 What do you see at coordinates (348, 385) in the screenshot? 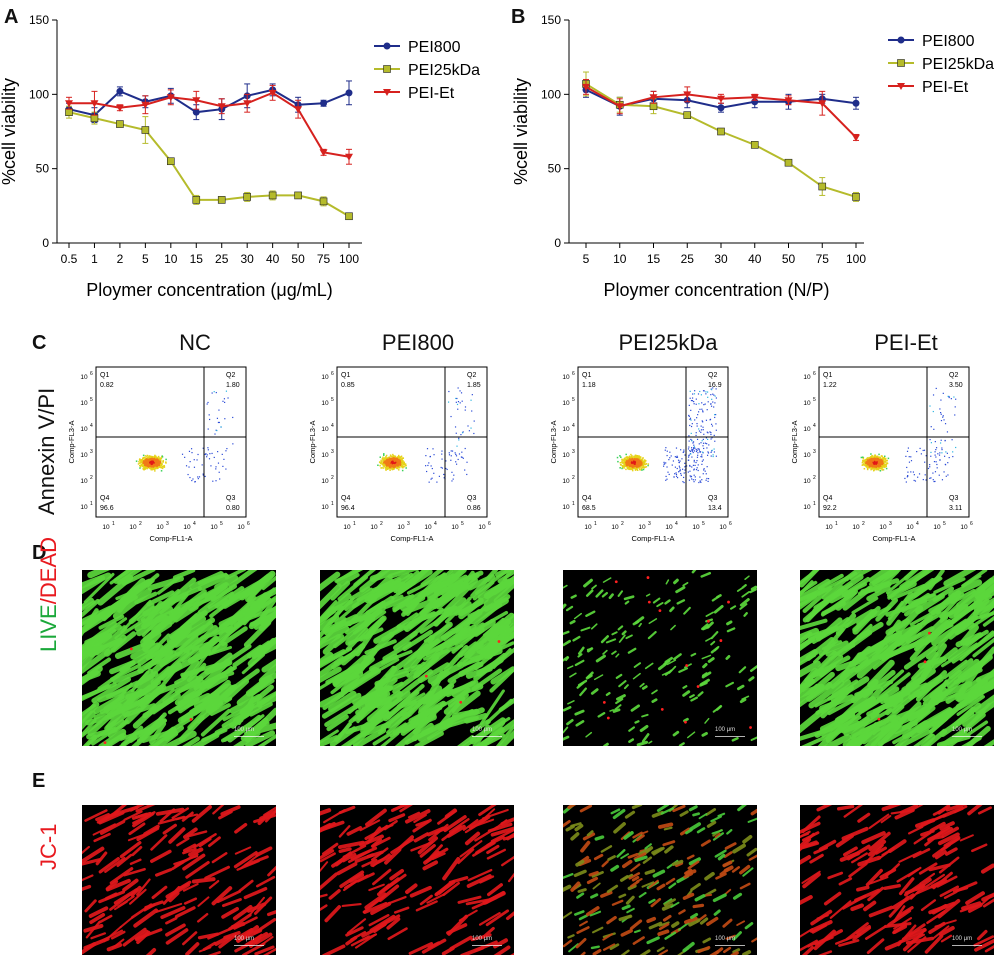
I see `q1-value: 0.85` at bounding box center [348, 385].